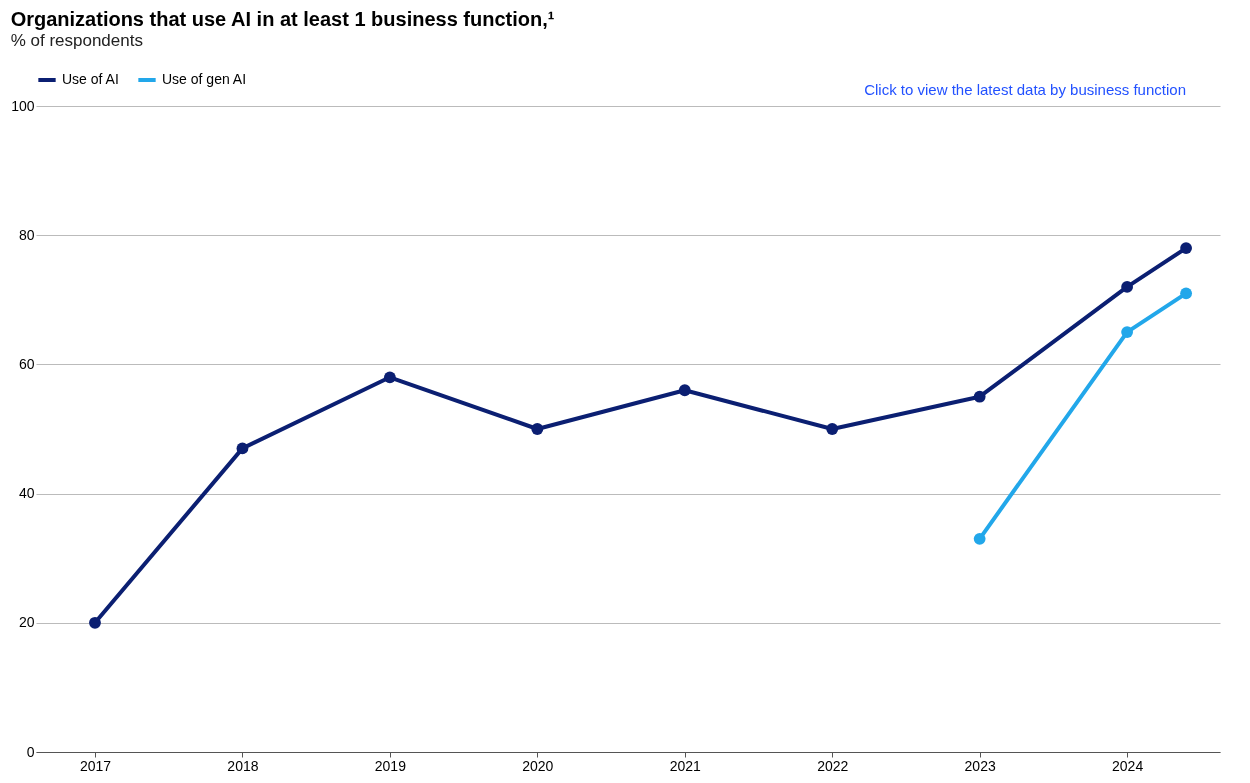 Image resolution: width=1250 pixels, height=783 pixels. What do you see at coordinates (26, 493) in the screenshot?
I see `y-tick-label: 40` at bounding box center [26, 493].